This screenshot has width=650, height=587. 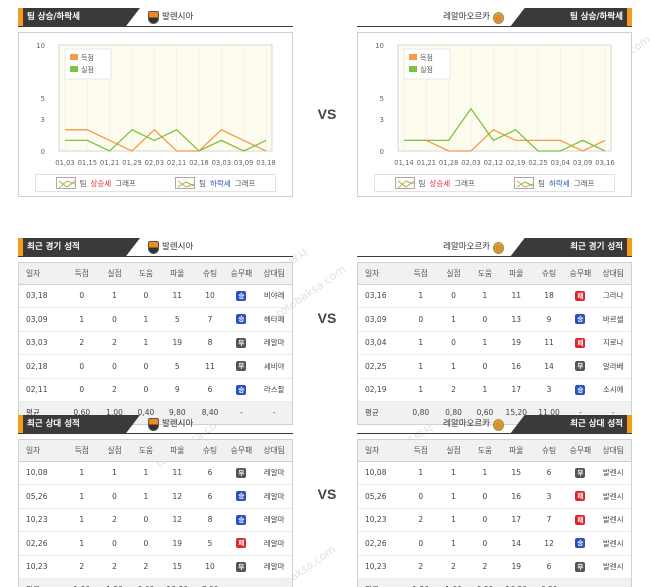 I want to click on table-row: 10,08 1 1 1 15 6 무 발렌시, so click(x=494, y=473).